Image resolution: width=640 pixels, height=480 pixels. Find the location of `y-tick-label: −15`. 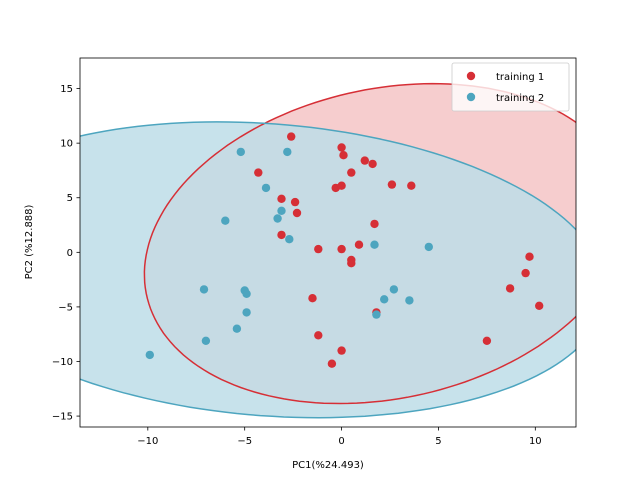

y-tick-label: −15 is located at coordinates (62, 417).